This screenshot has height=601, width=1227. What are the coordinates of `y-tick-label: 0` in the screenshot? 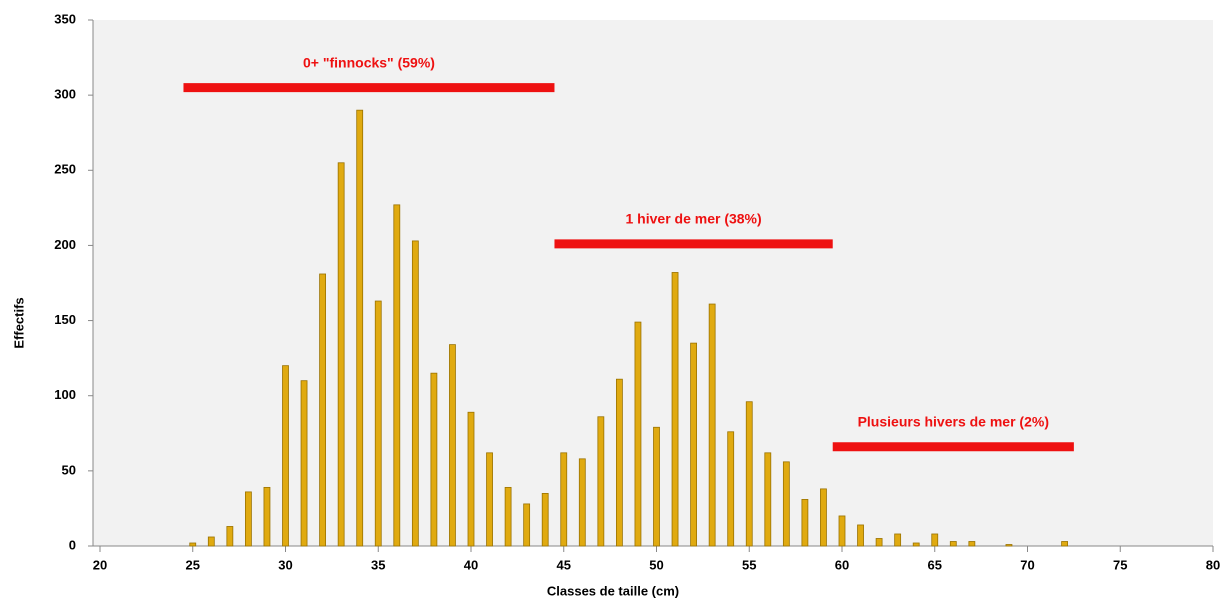 It's located at (72, 544).